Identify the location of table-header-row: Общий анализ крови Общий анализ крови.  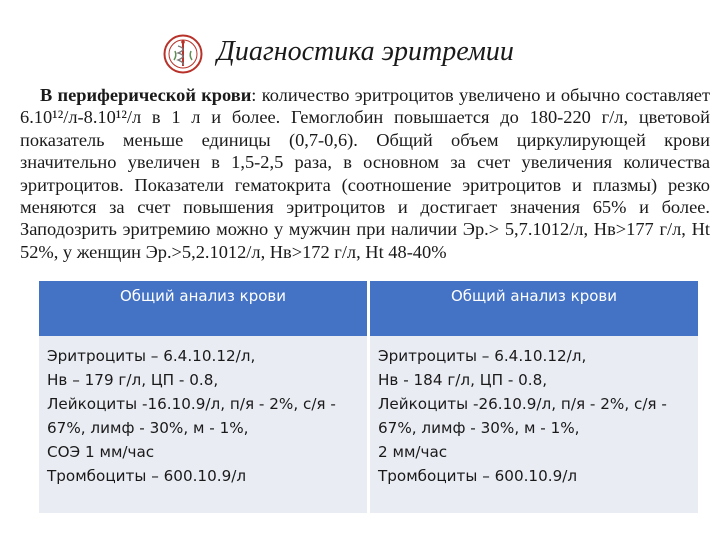
(368, 308).